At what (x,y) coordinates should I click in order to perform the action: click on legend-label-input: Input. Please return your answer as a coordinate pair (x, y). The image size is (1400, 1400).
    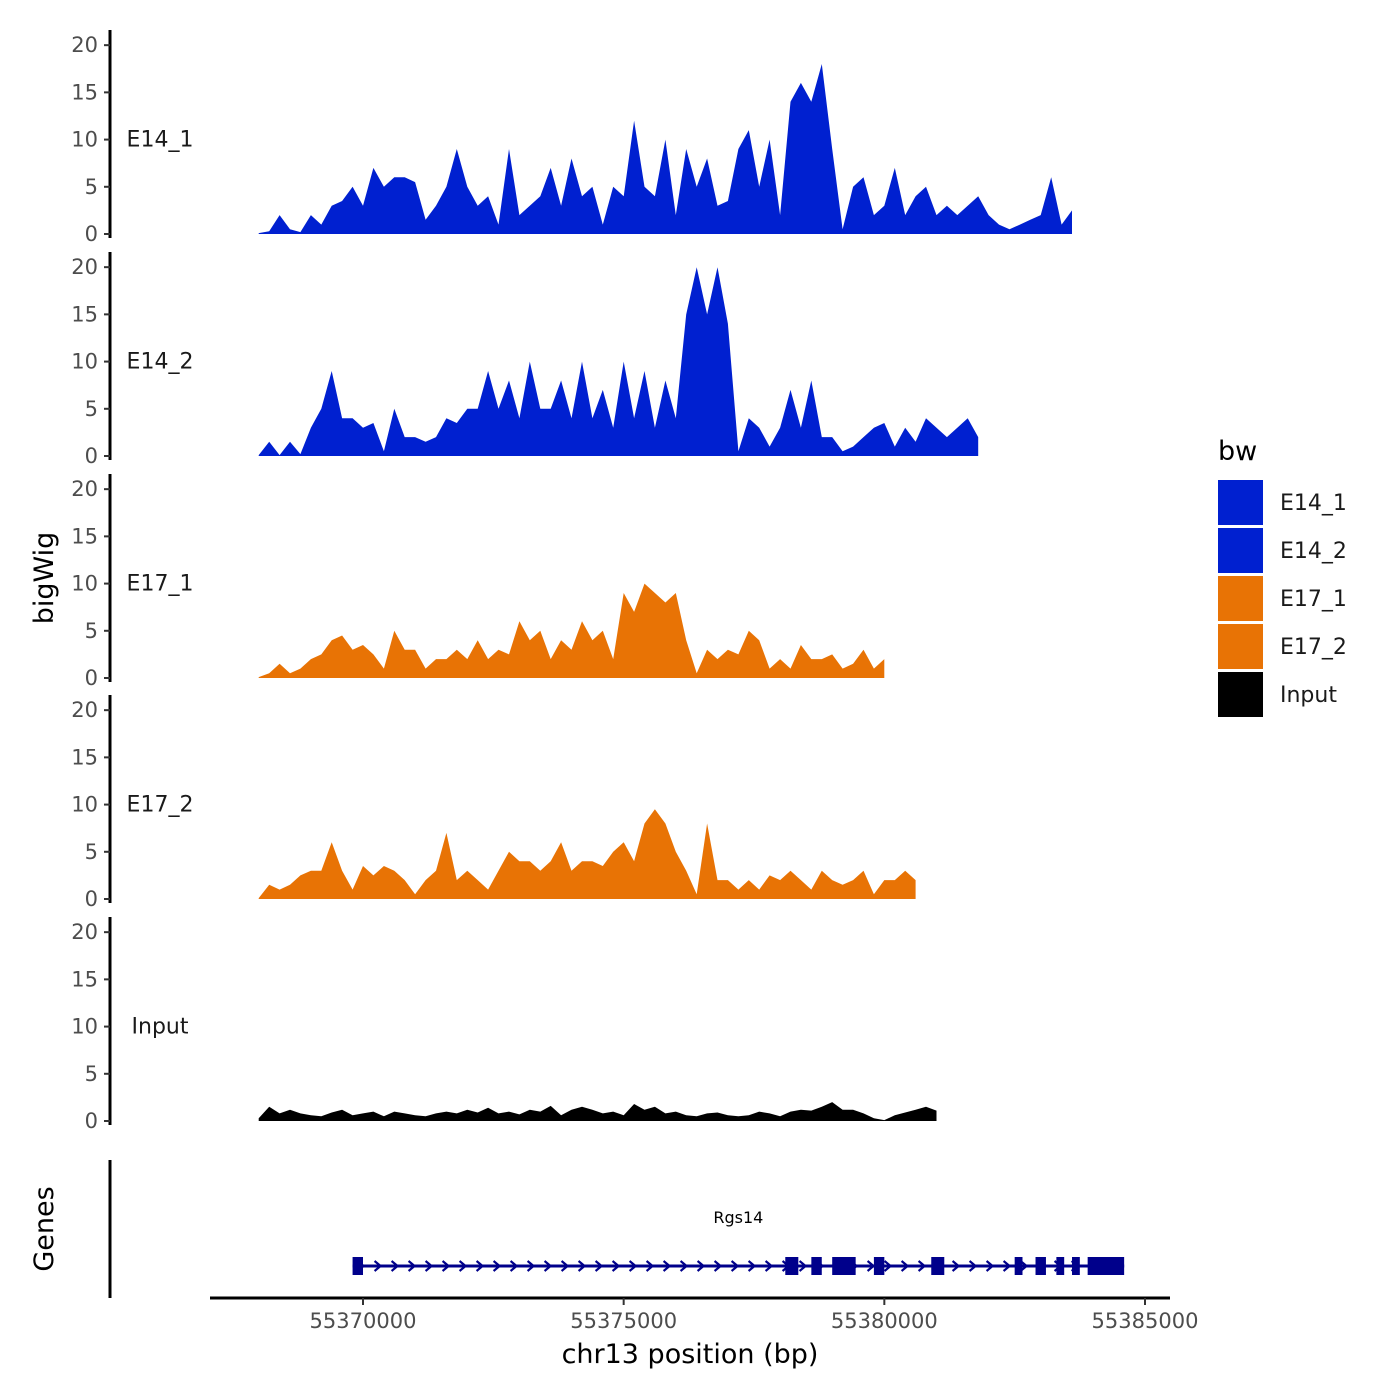
    Looking at the image, I should click on (1308, 695).